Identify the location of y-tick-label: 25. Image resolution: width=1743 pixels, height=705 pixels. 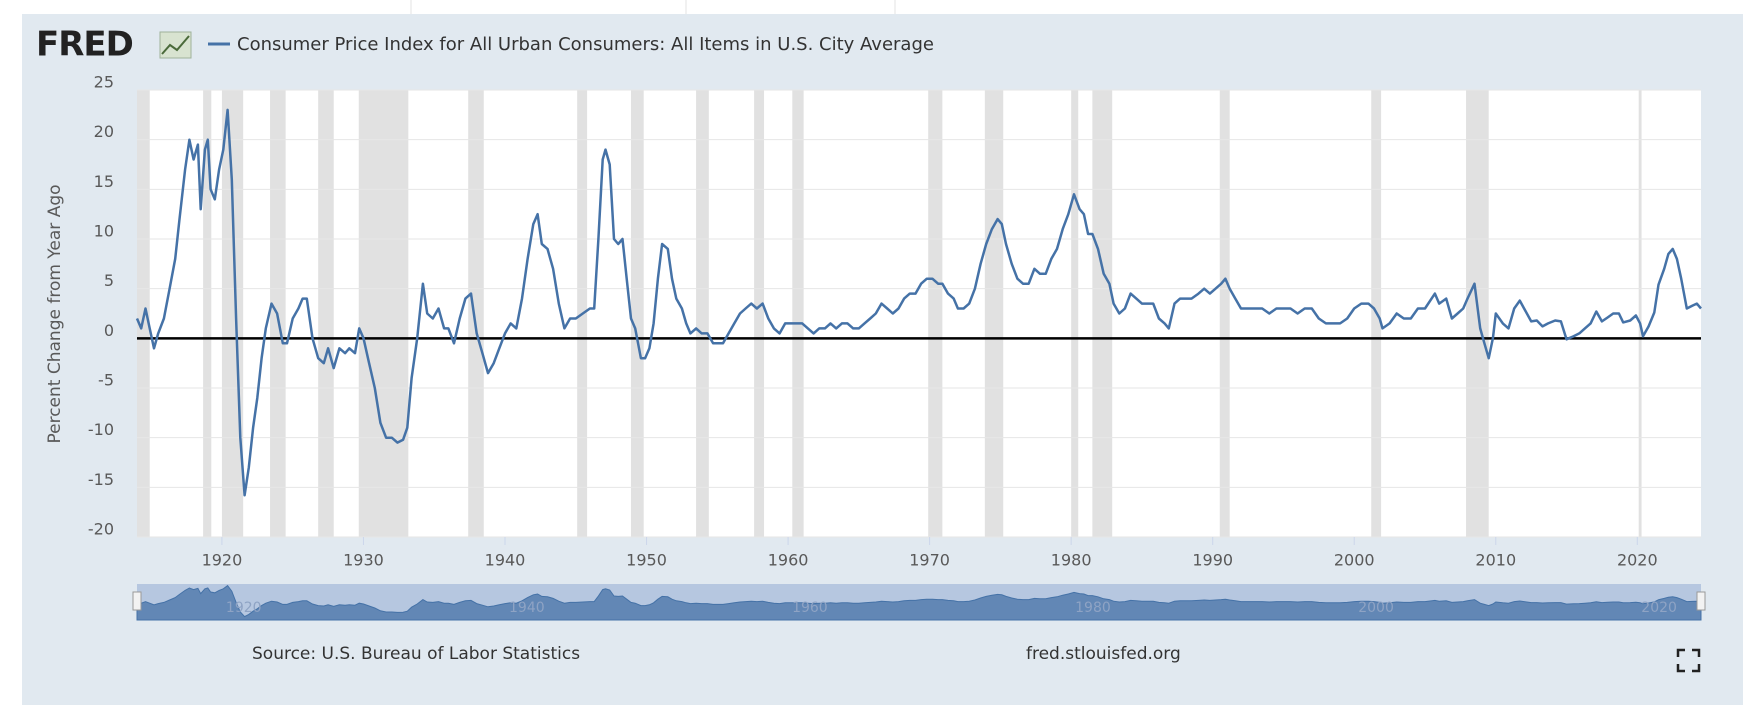
(104, 82).